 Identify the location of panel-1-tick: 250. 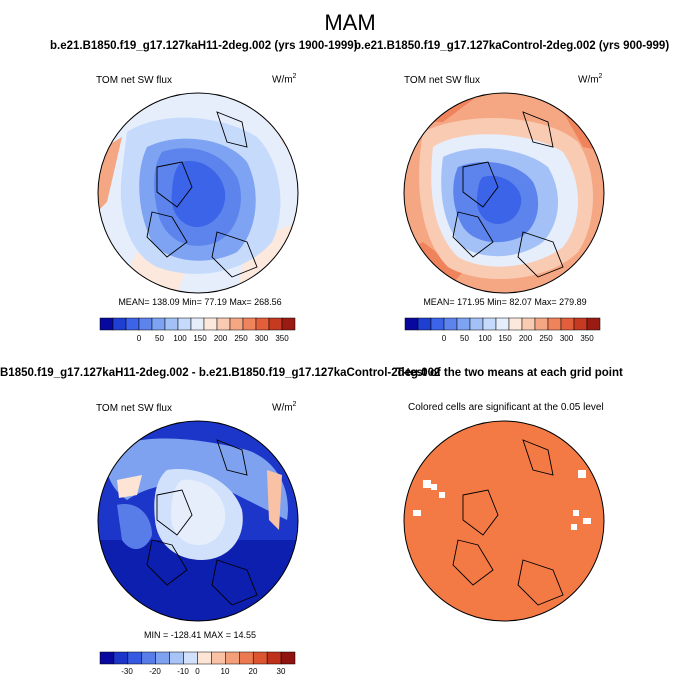
(241, 338).